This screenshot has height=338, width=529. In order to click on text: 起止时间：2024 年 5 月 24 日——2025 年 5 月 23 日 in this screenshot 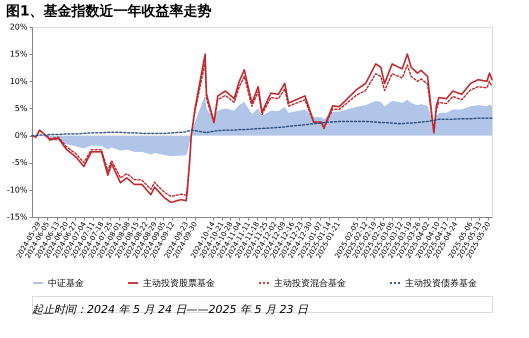, I will do `click(170, 309)`.